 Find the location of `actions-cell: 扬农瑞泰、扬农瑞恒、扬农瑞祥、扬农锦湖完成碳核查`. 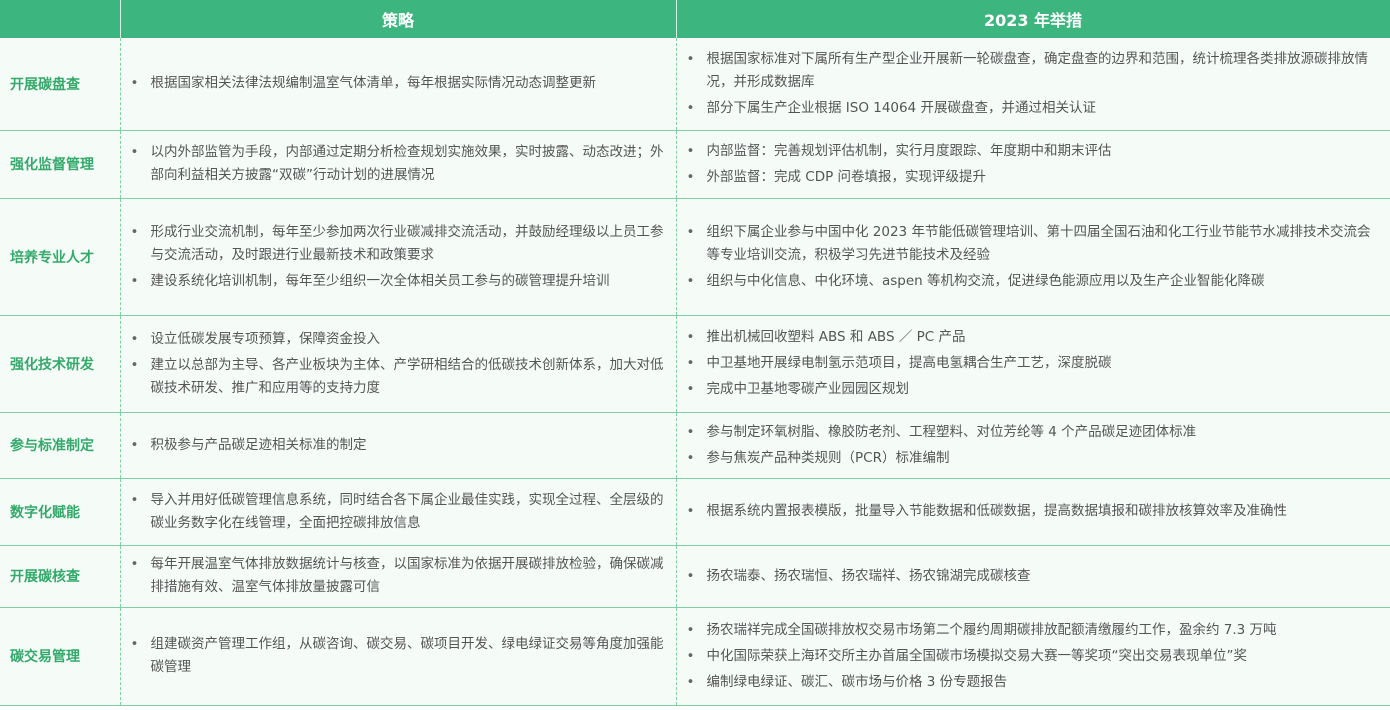

actions-cell: 扬农瑞泰、扬农瑞恒、扬农瑞祥、扬农锦湖完成碳核查 is located at coordinates (1032, 576).